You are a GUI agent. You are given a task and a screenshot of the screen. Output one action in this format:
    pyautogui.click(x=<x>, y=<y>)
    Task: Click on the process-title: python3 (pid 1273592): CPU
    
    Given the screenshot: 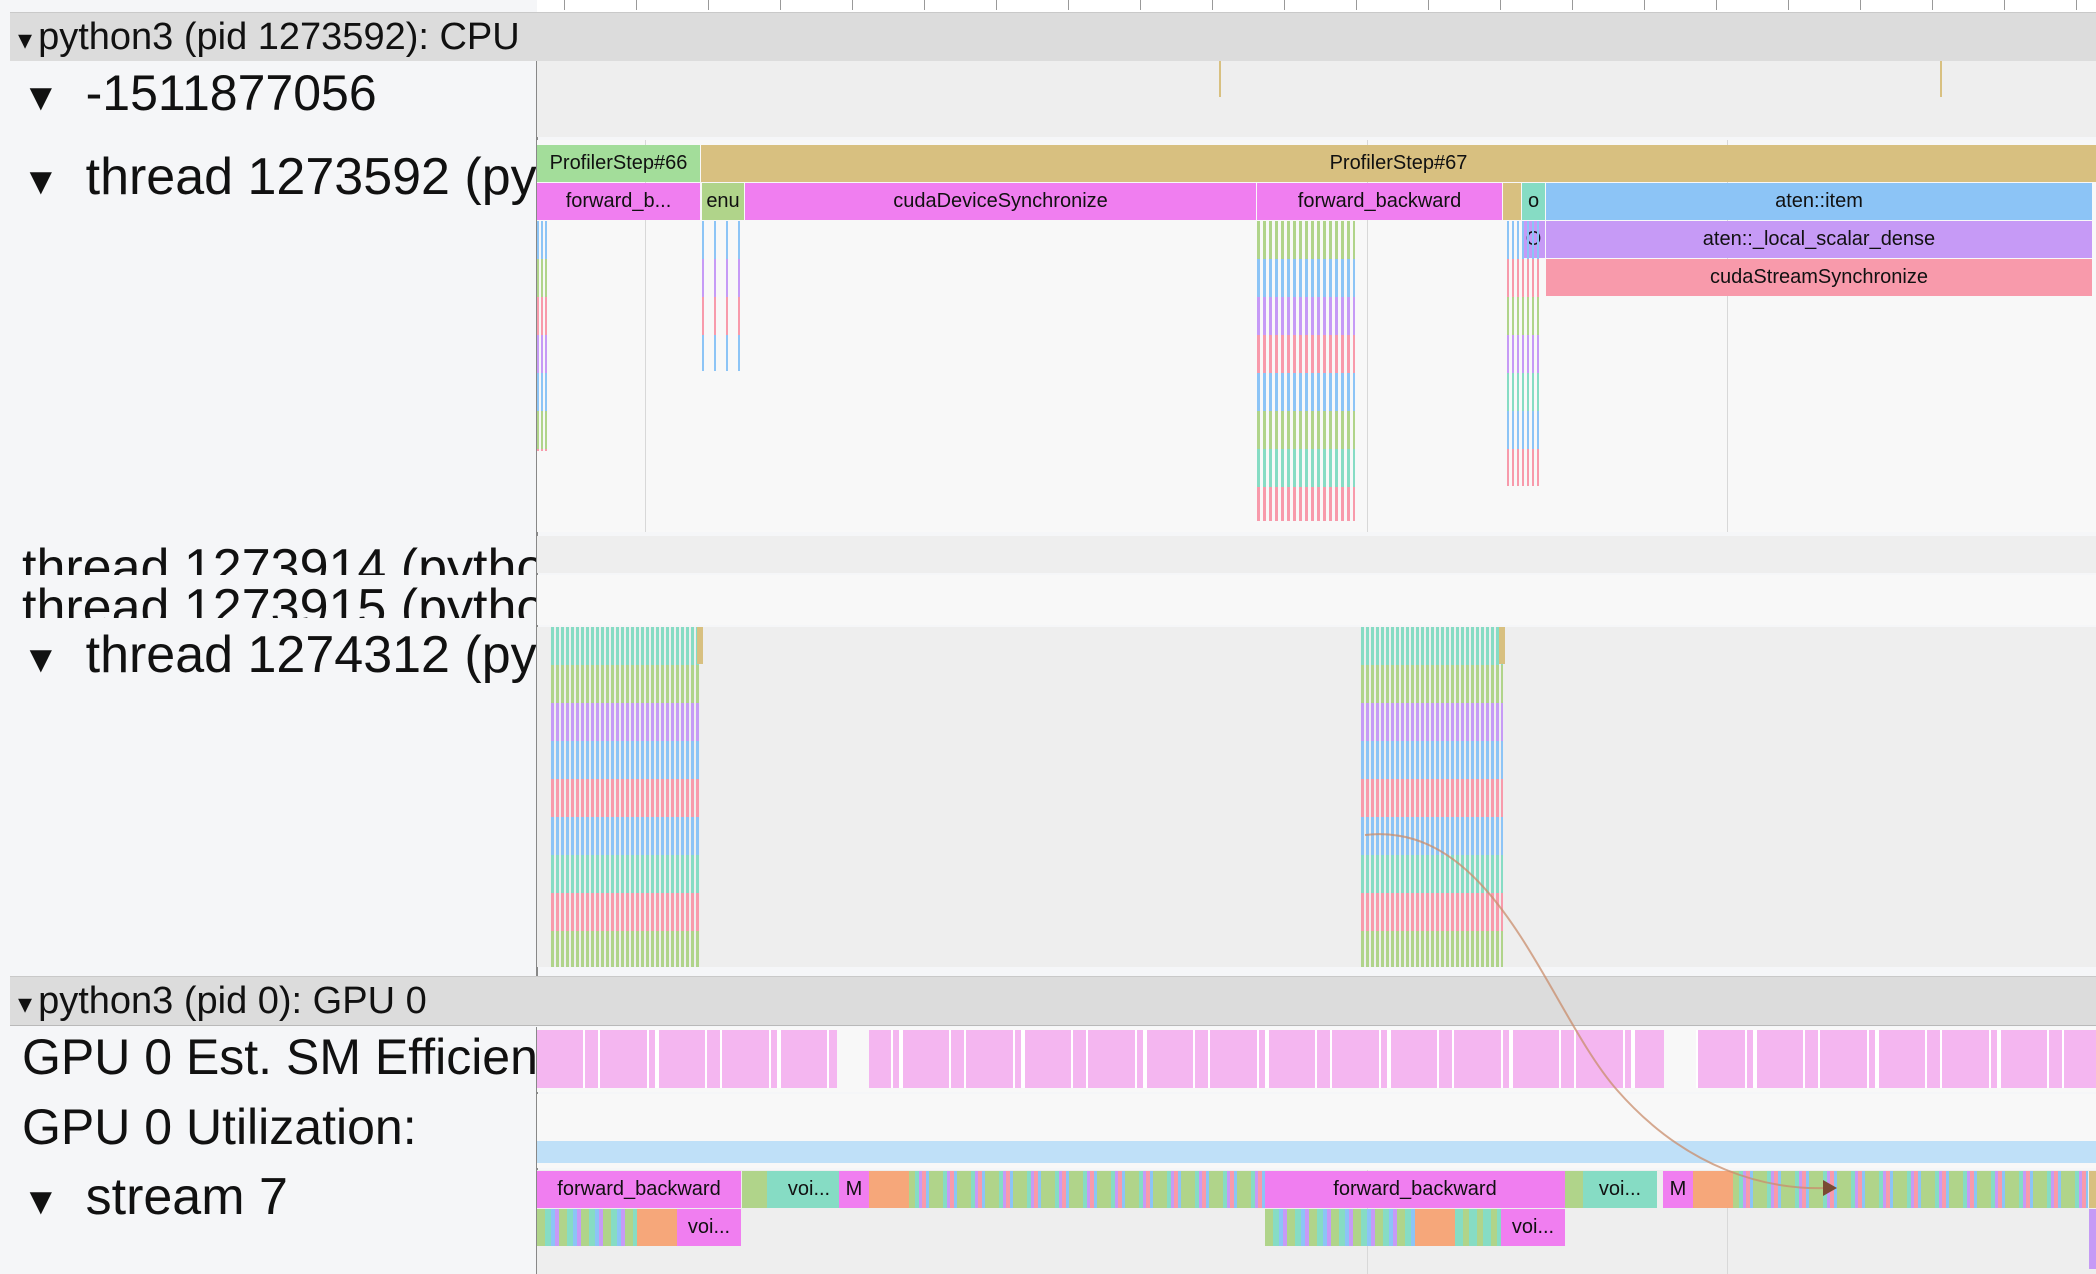 What is the action you would take?
    pyautogui.click(x=279, y=37)
    